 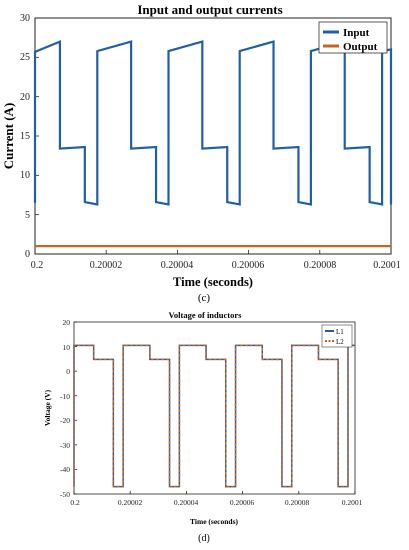 I want to click on y-axis-label: Current (A), so click(x=8, y=136).